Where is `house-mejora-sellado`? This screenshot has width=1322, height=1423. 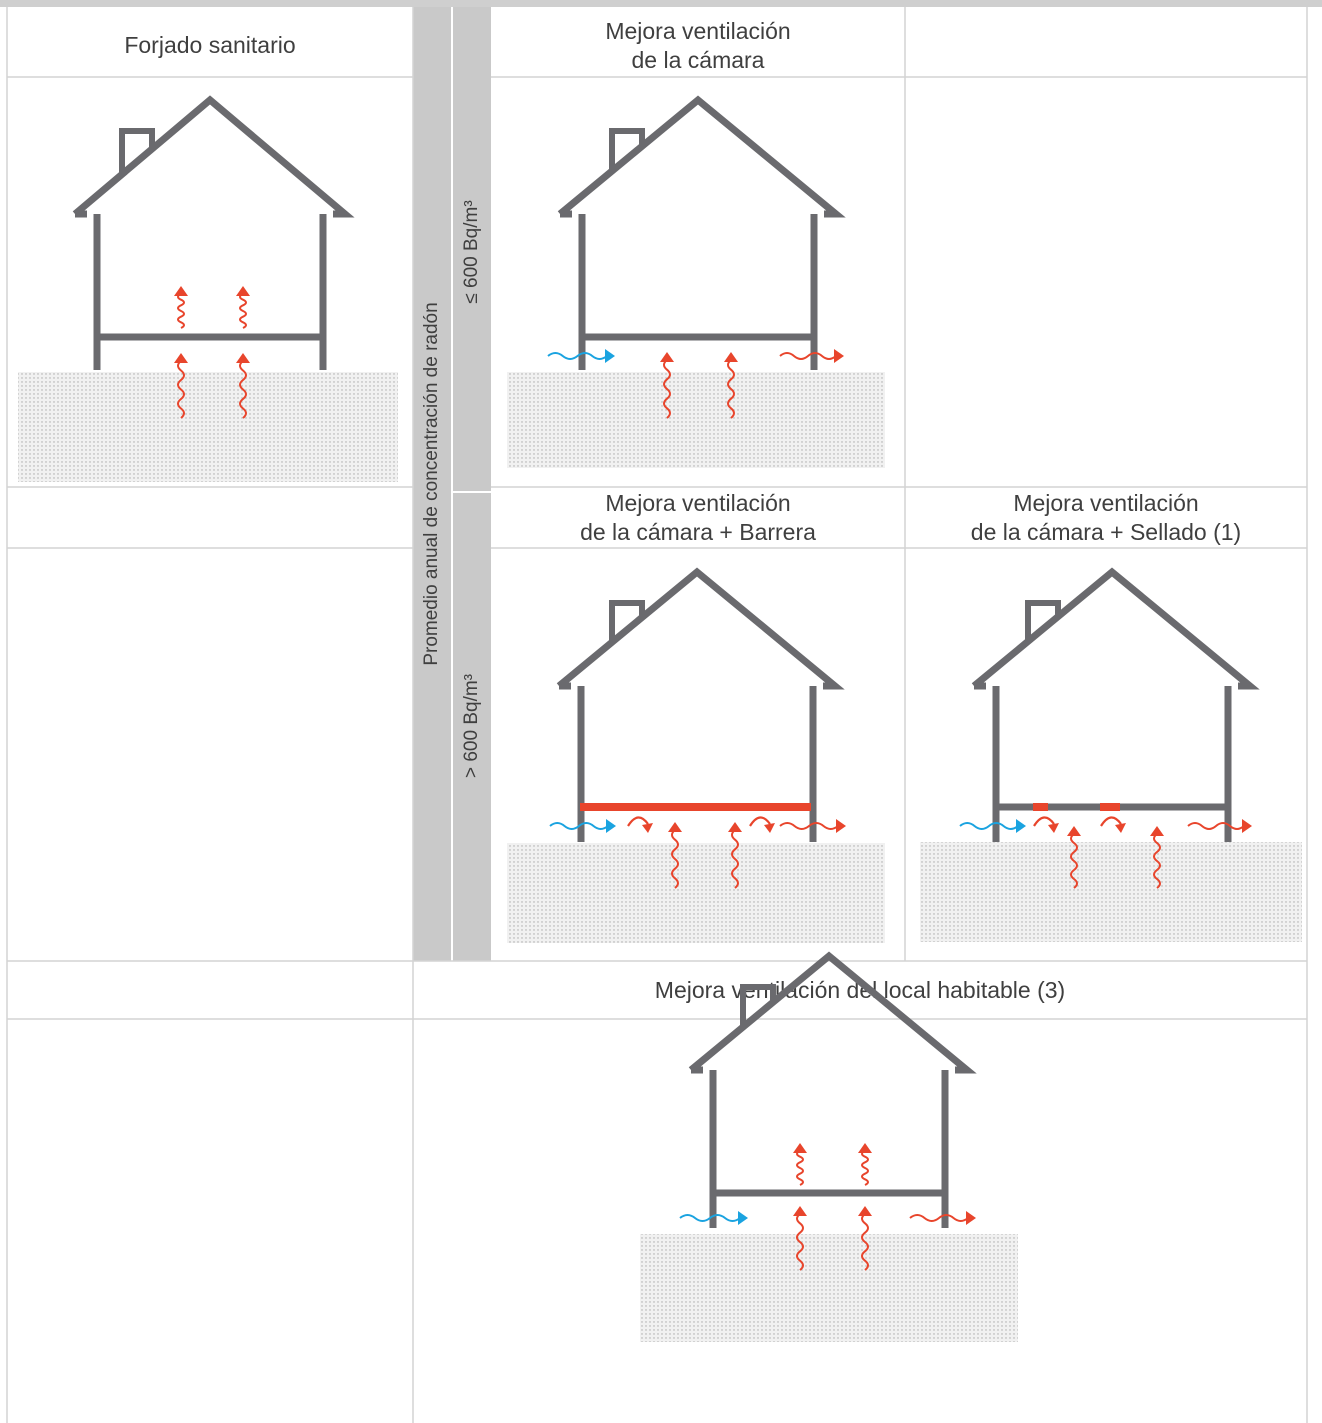
house-mejora-sellado is located at coordinates (1111, 754).